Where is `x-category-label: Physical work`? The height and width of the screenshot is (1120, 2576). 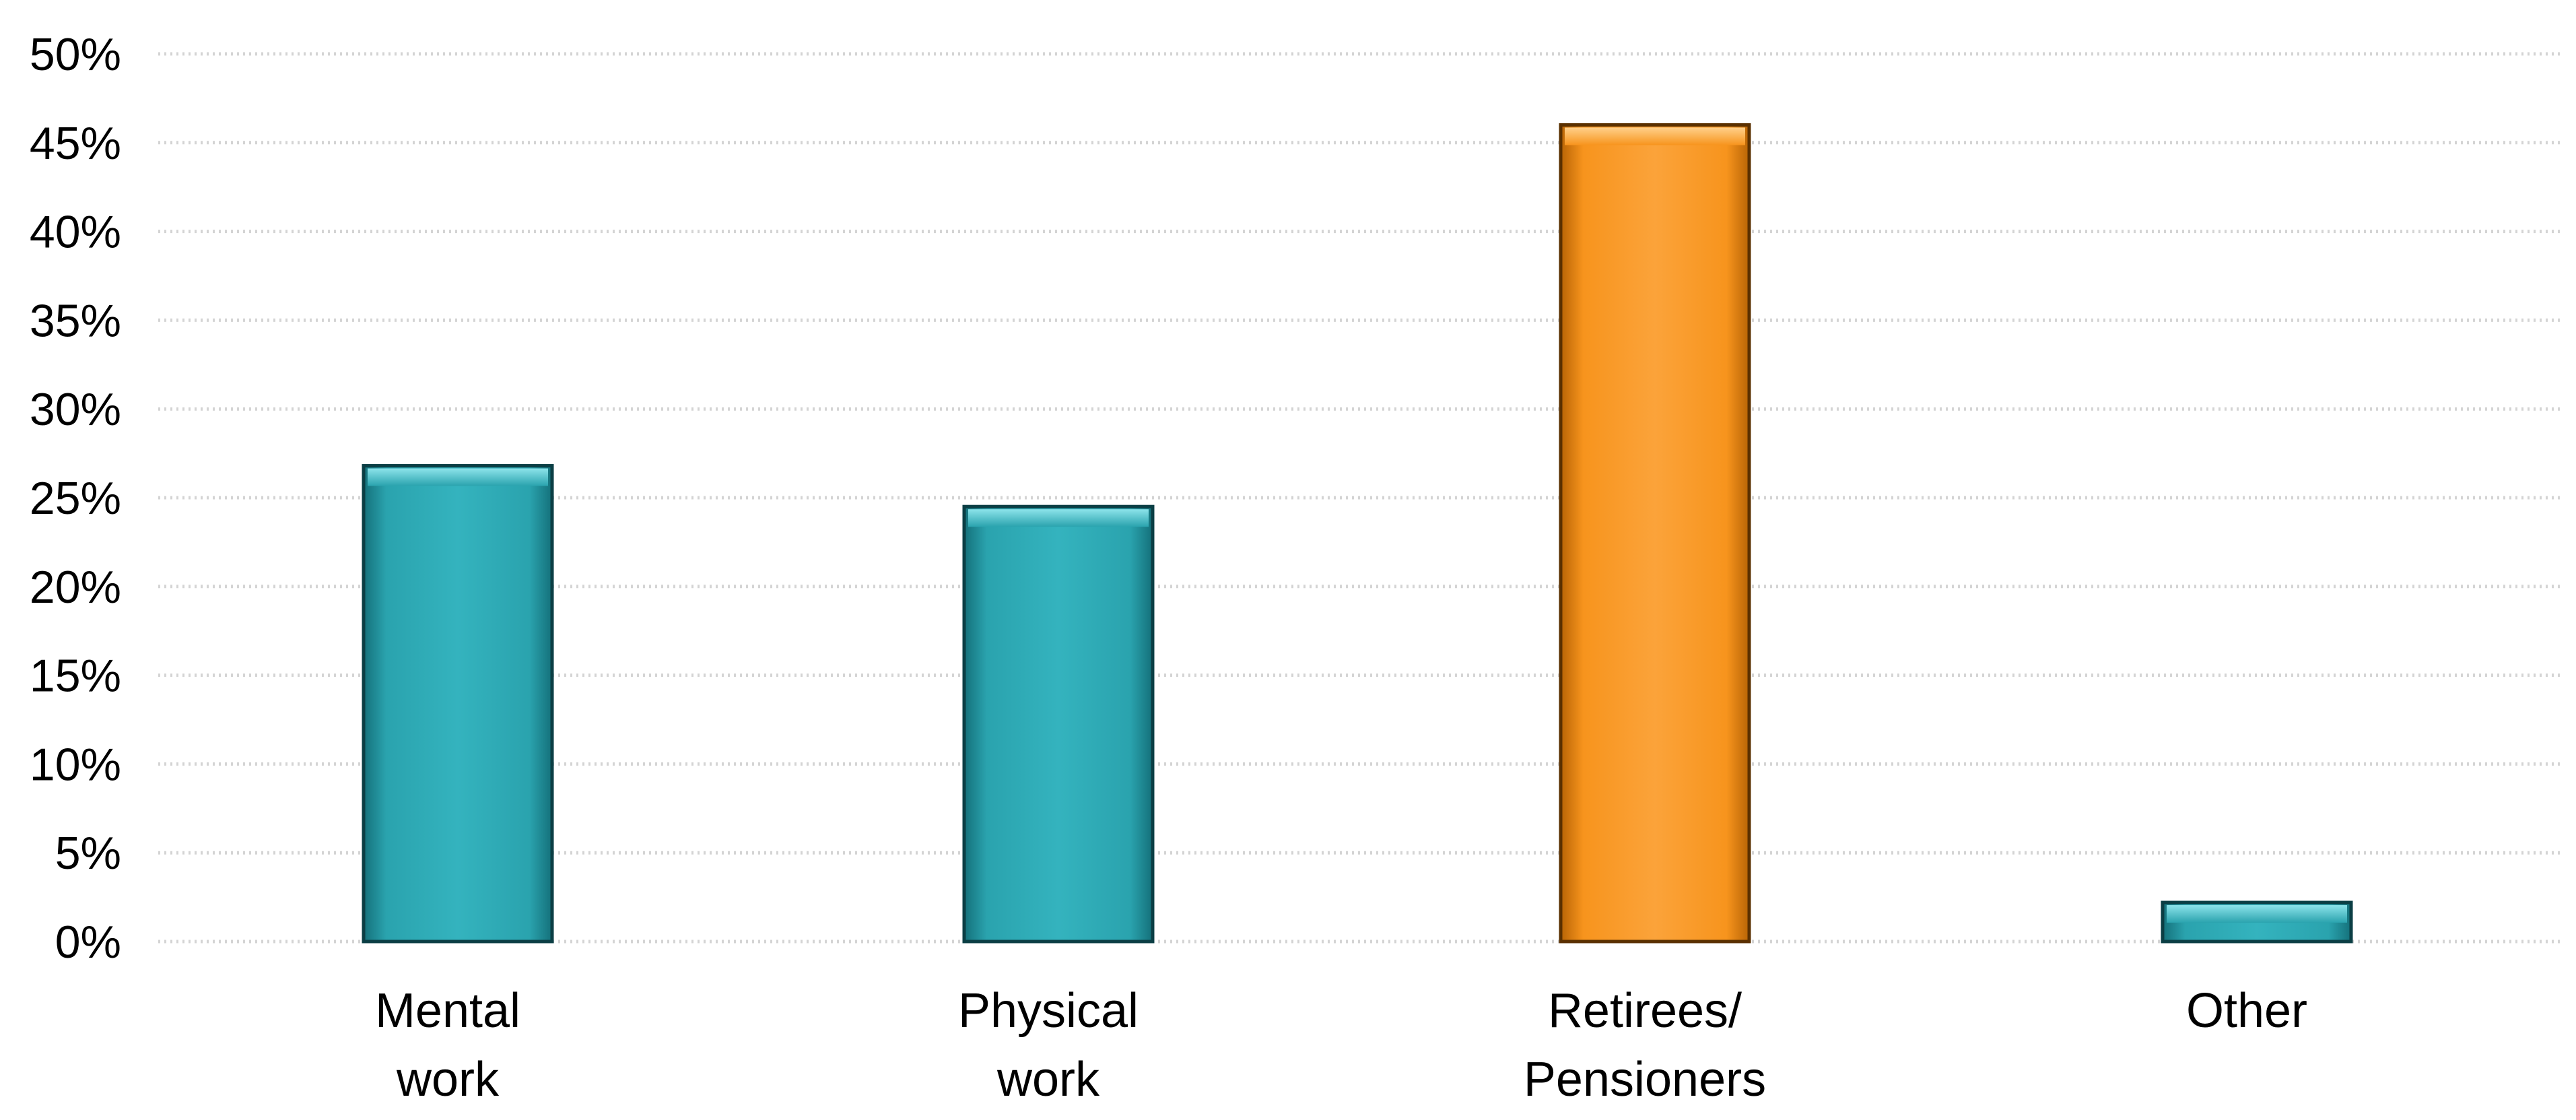 x-category-label: Physical work is located at coordinates (1048, 1045).